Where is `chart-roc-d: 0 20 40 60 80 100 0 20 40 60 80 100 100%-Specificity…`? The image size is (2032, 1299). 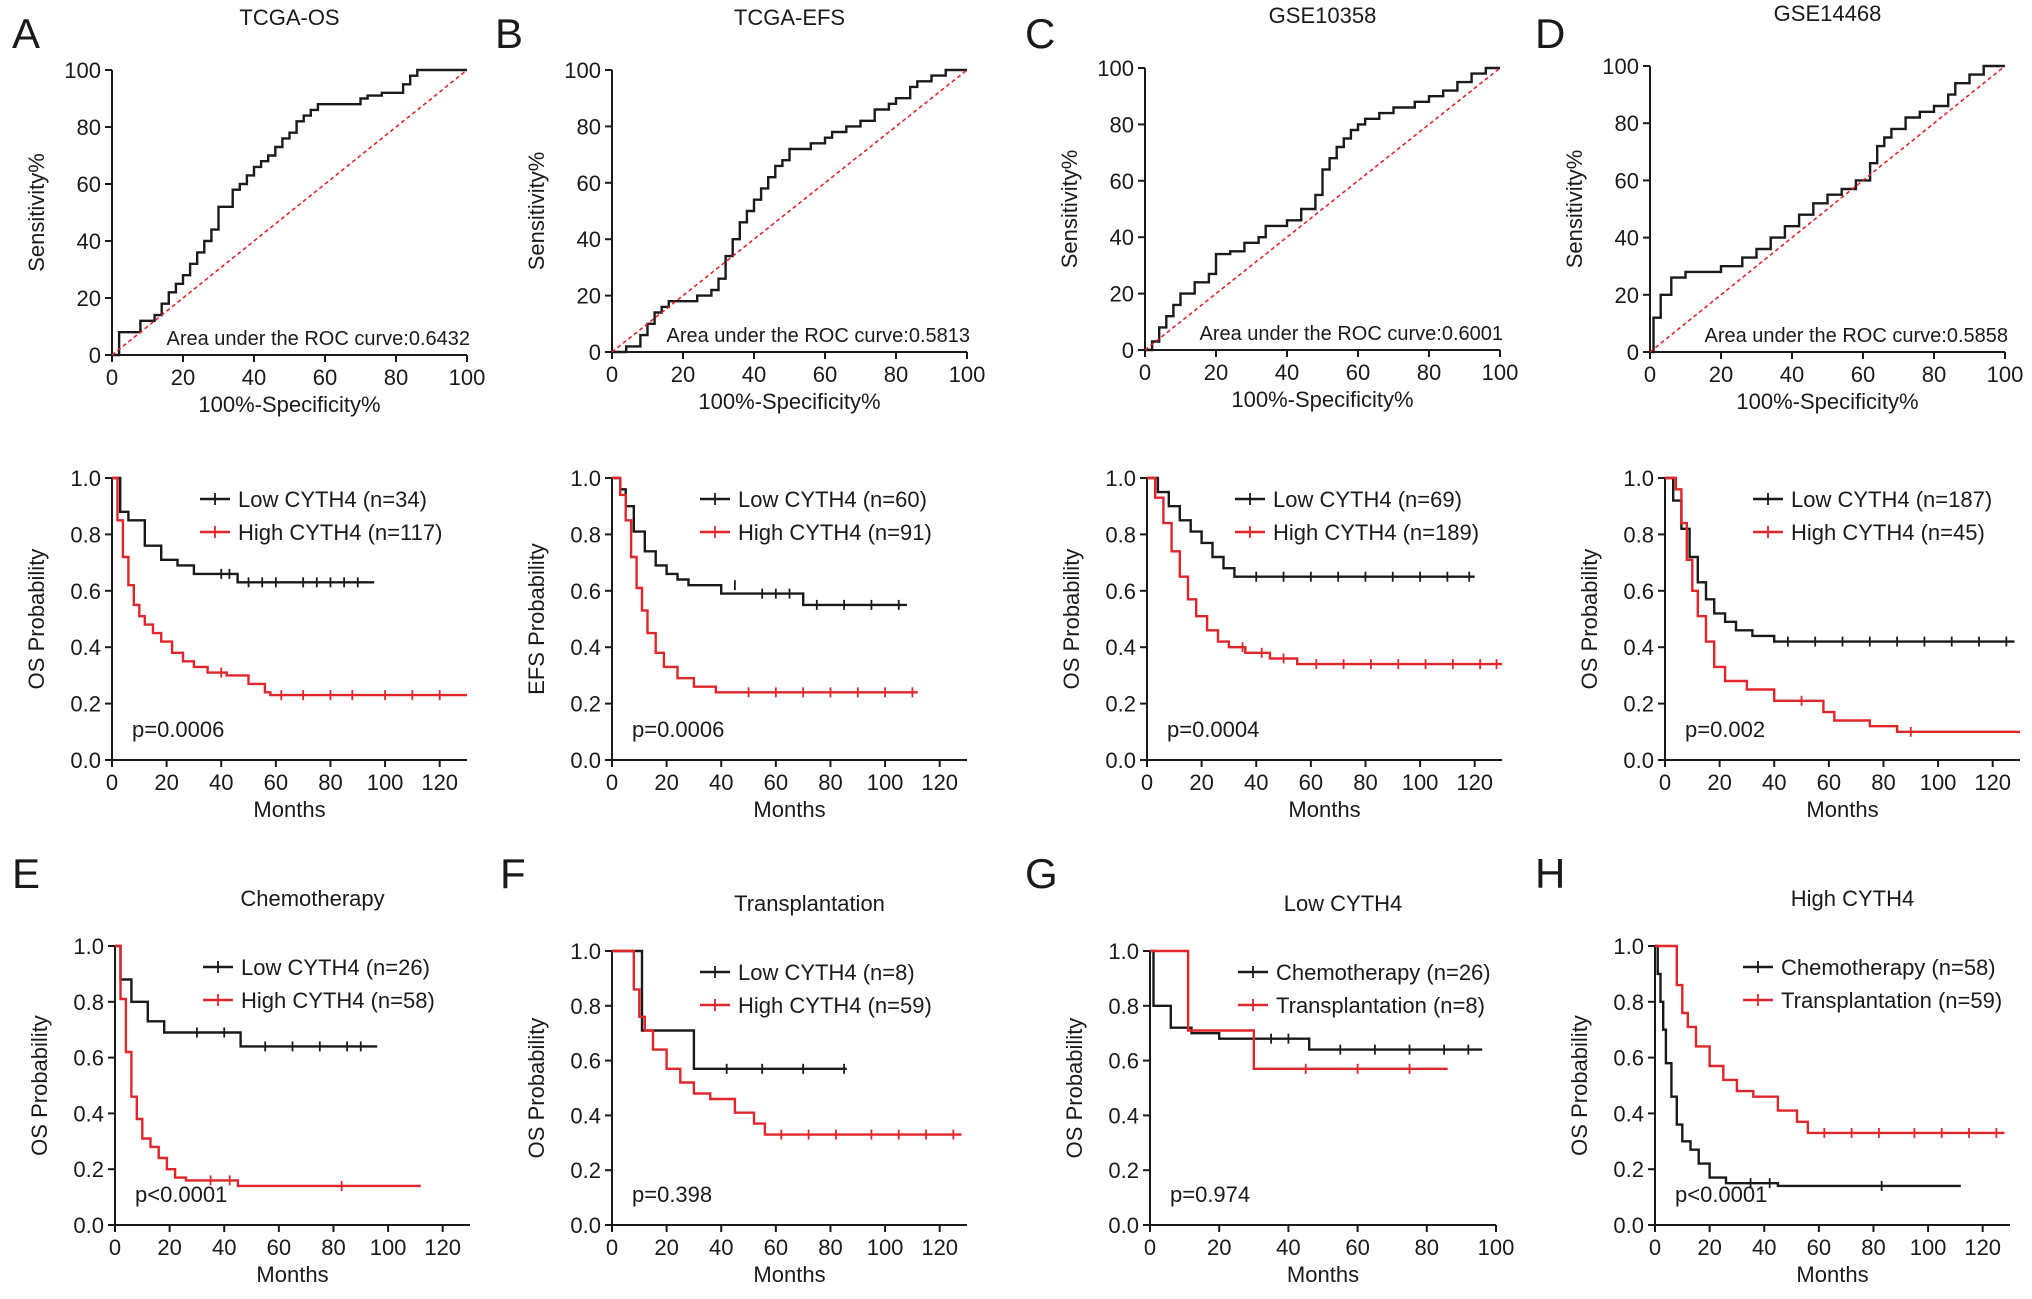 chart-roc-d: 0 20 40 60 80 100 0 20 40 60 80 100 100%-Specificity… is located at coordinates (1792, 207).